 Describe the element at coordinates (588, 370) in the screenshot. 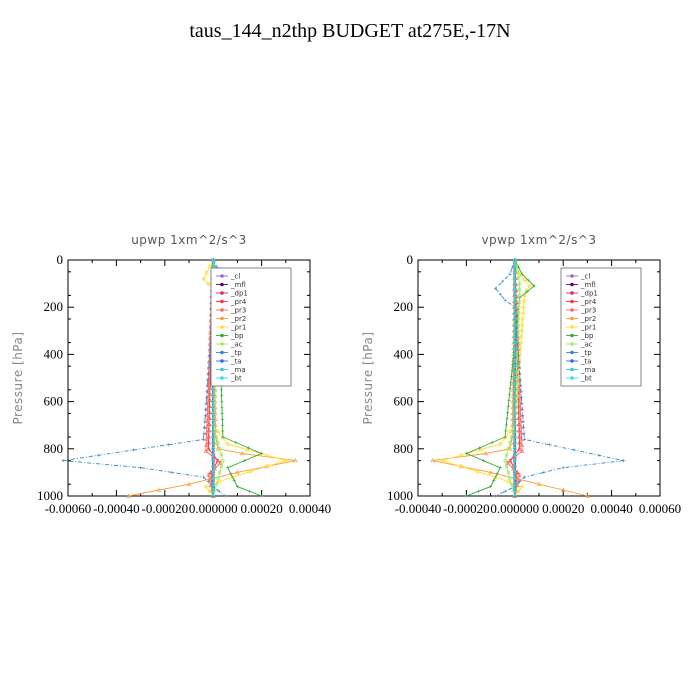

I see `legend-label: _ma` at that location.